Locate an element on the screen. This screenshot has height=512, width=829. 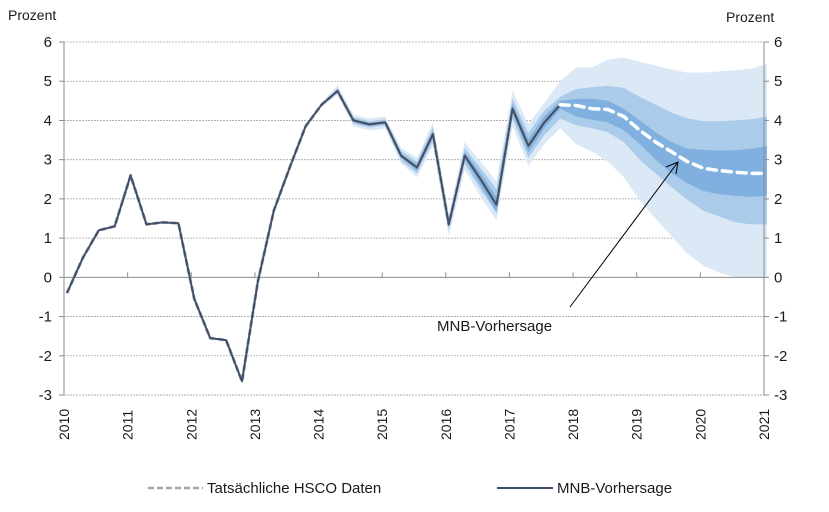
y-tick-label-right: 0 is located at coordinates (778, 277).